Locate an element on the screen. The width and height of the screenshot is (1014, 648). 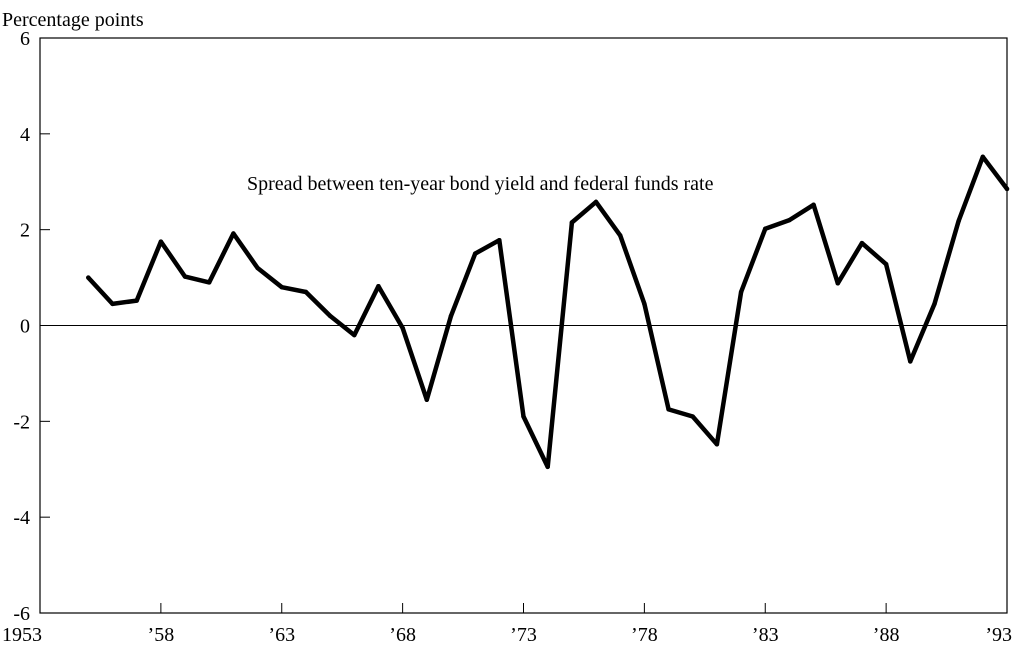
x-tick-label: ’93 is located at coordinates (998, 635).